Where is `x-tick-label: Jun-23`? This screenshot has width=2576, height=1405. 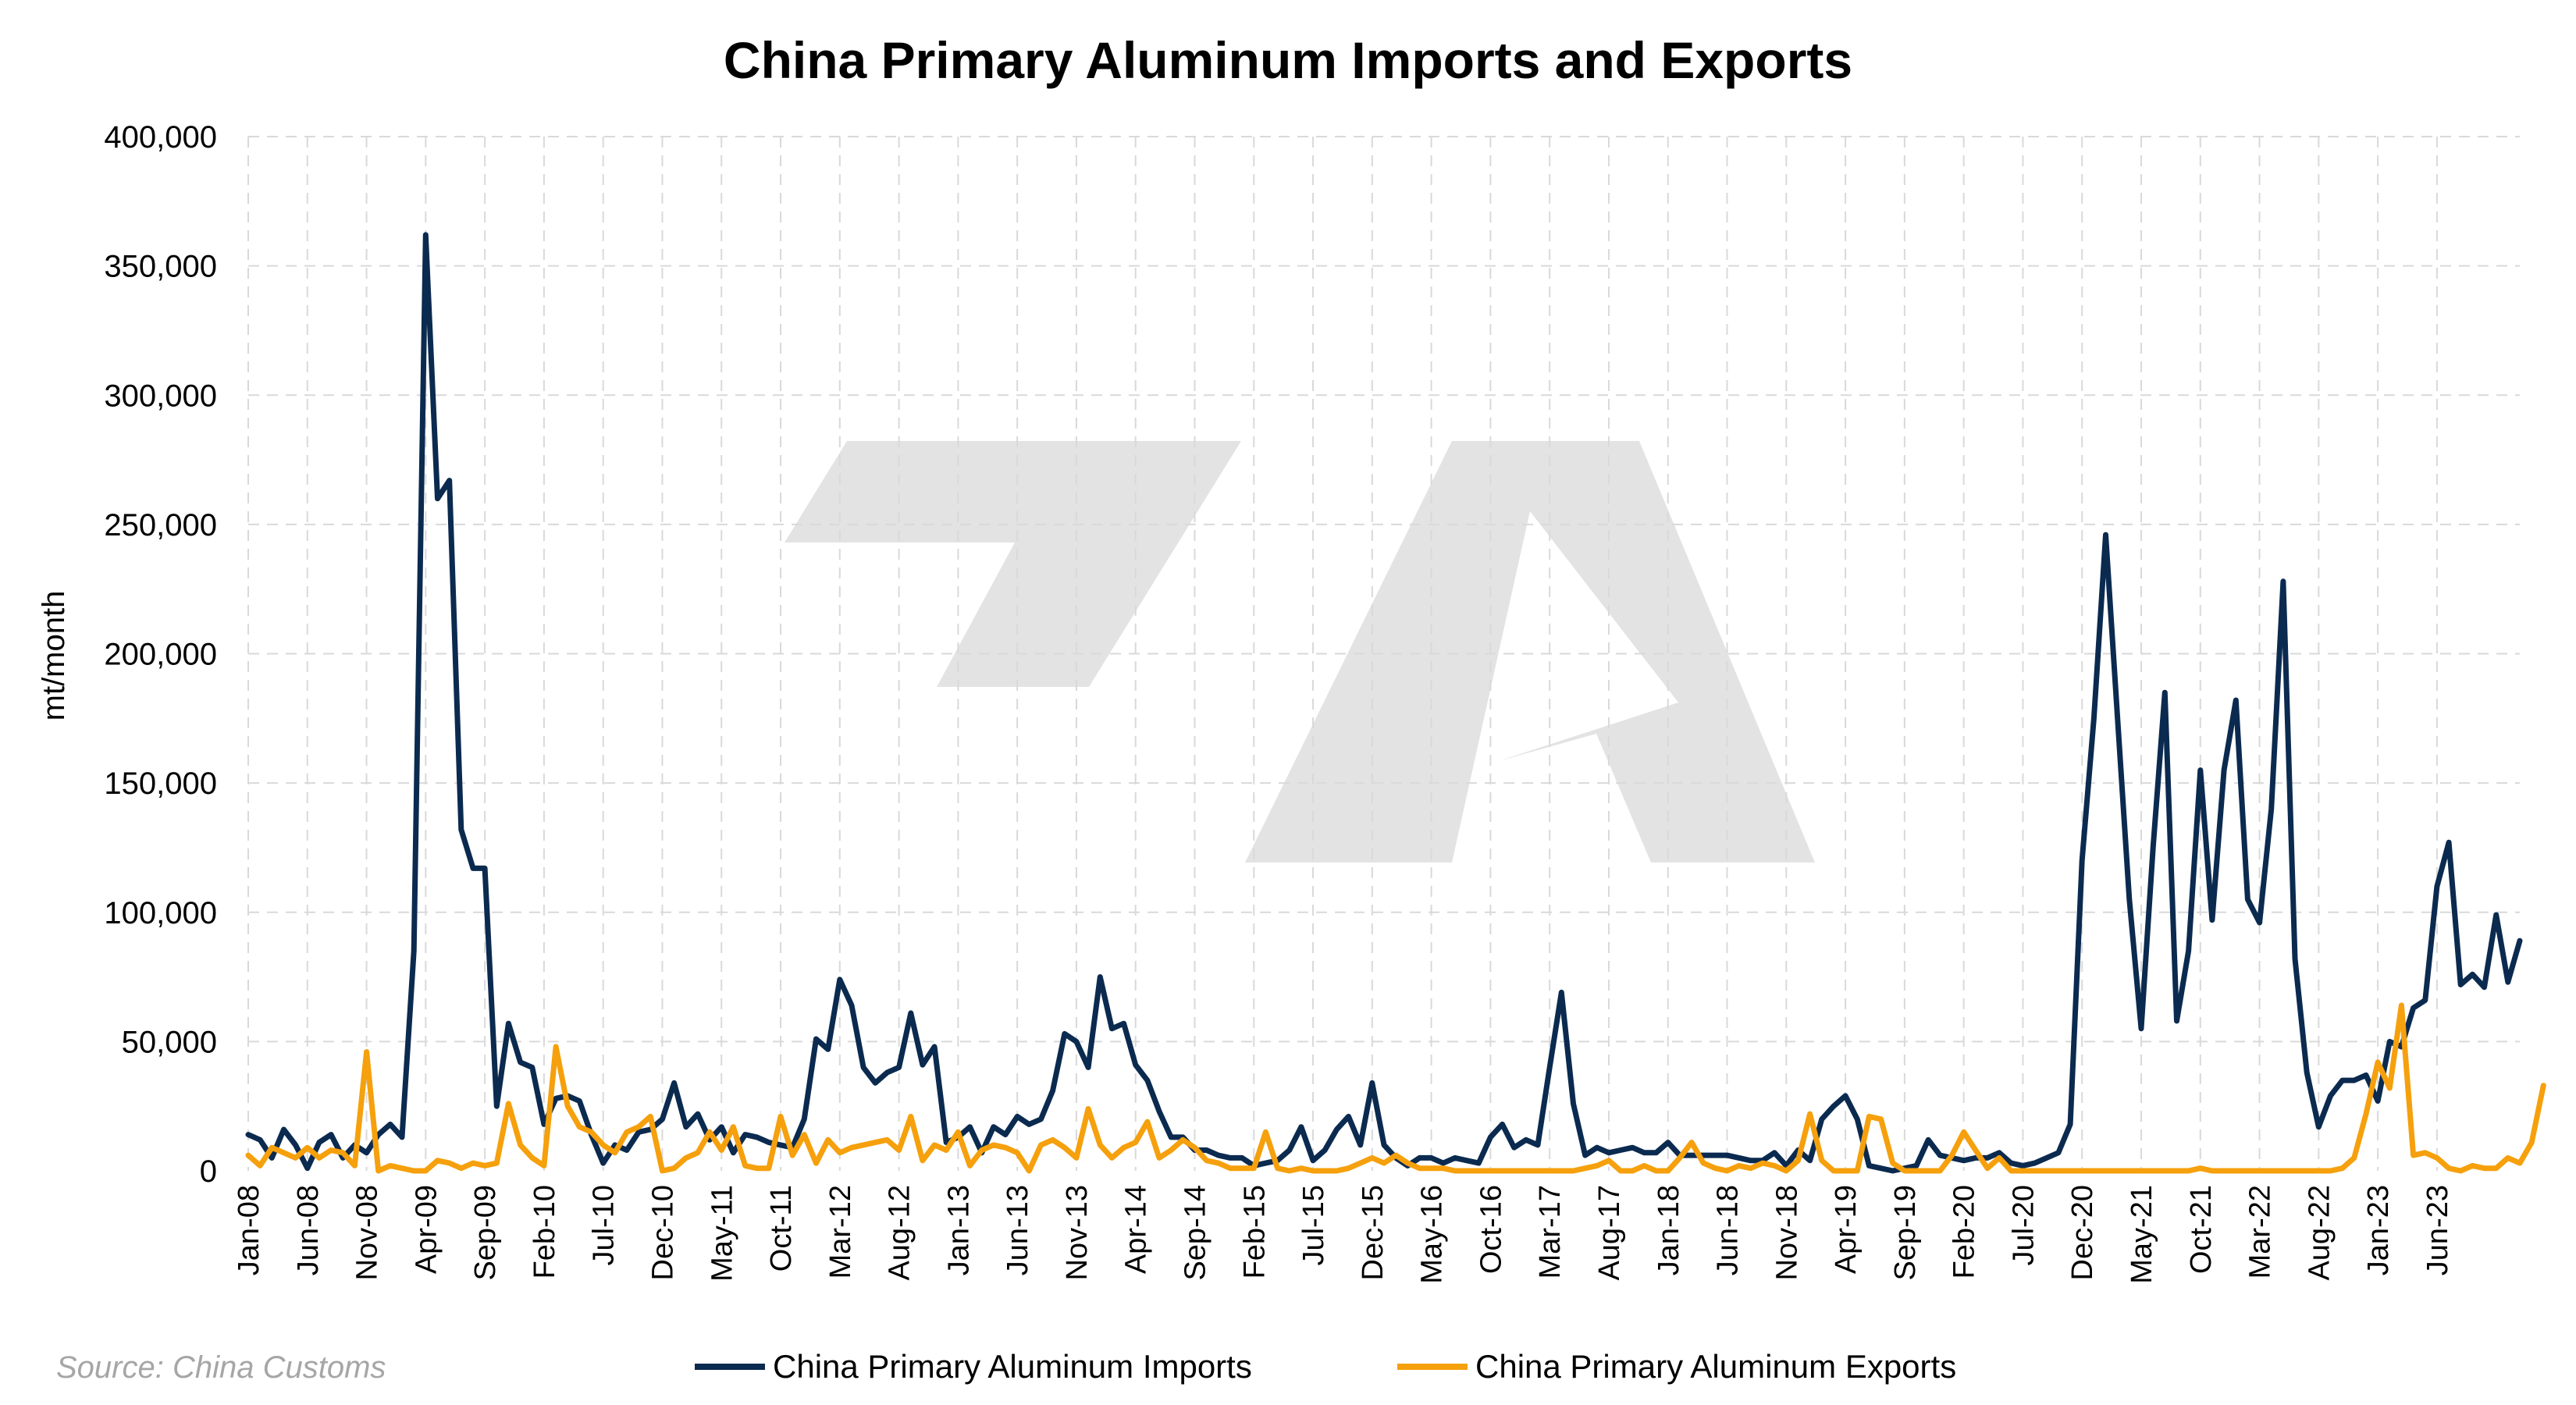
x-tick-label: Jun-23 is located at coordinates (2437, 1230).